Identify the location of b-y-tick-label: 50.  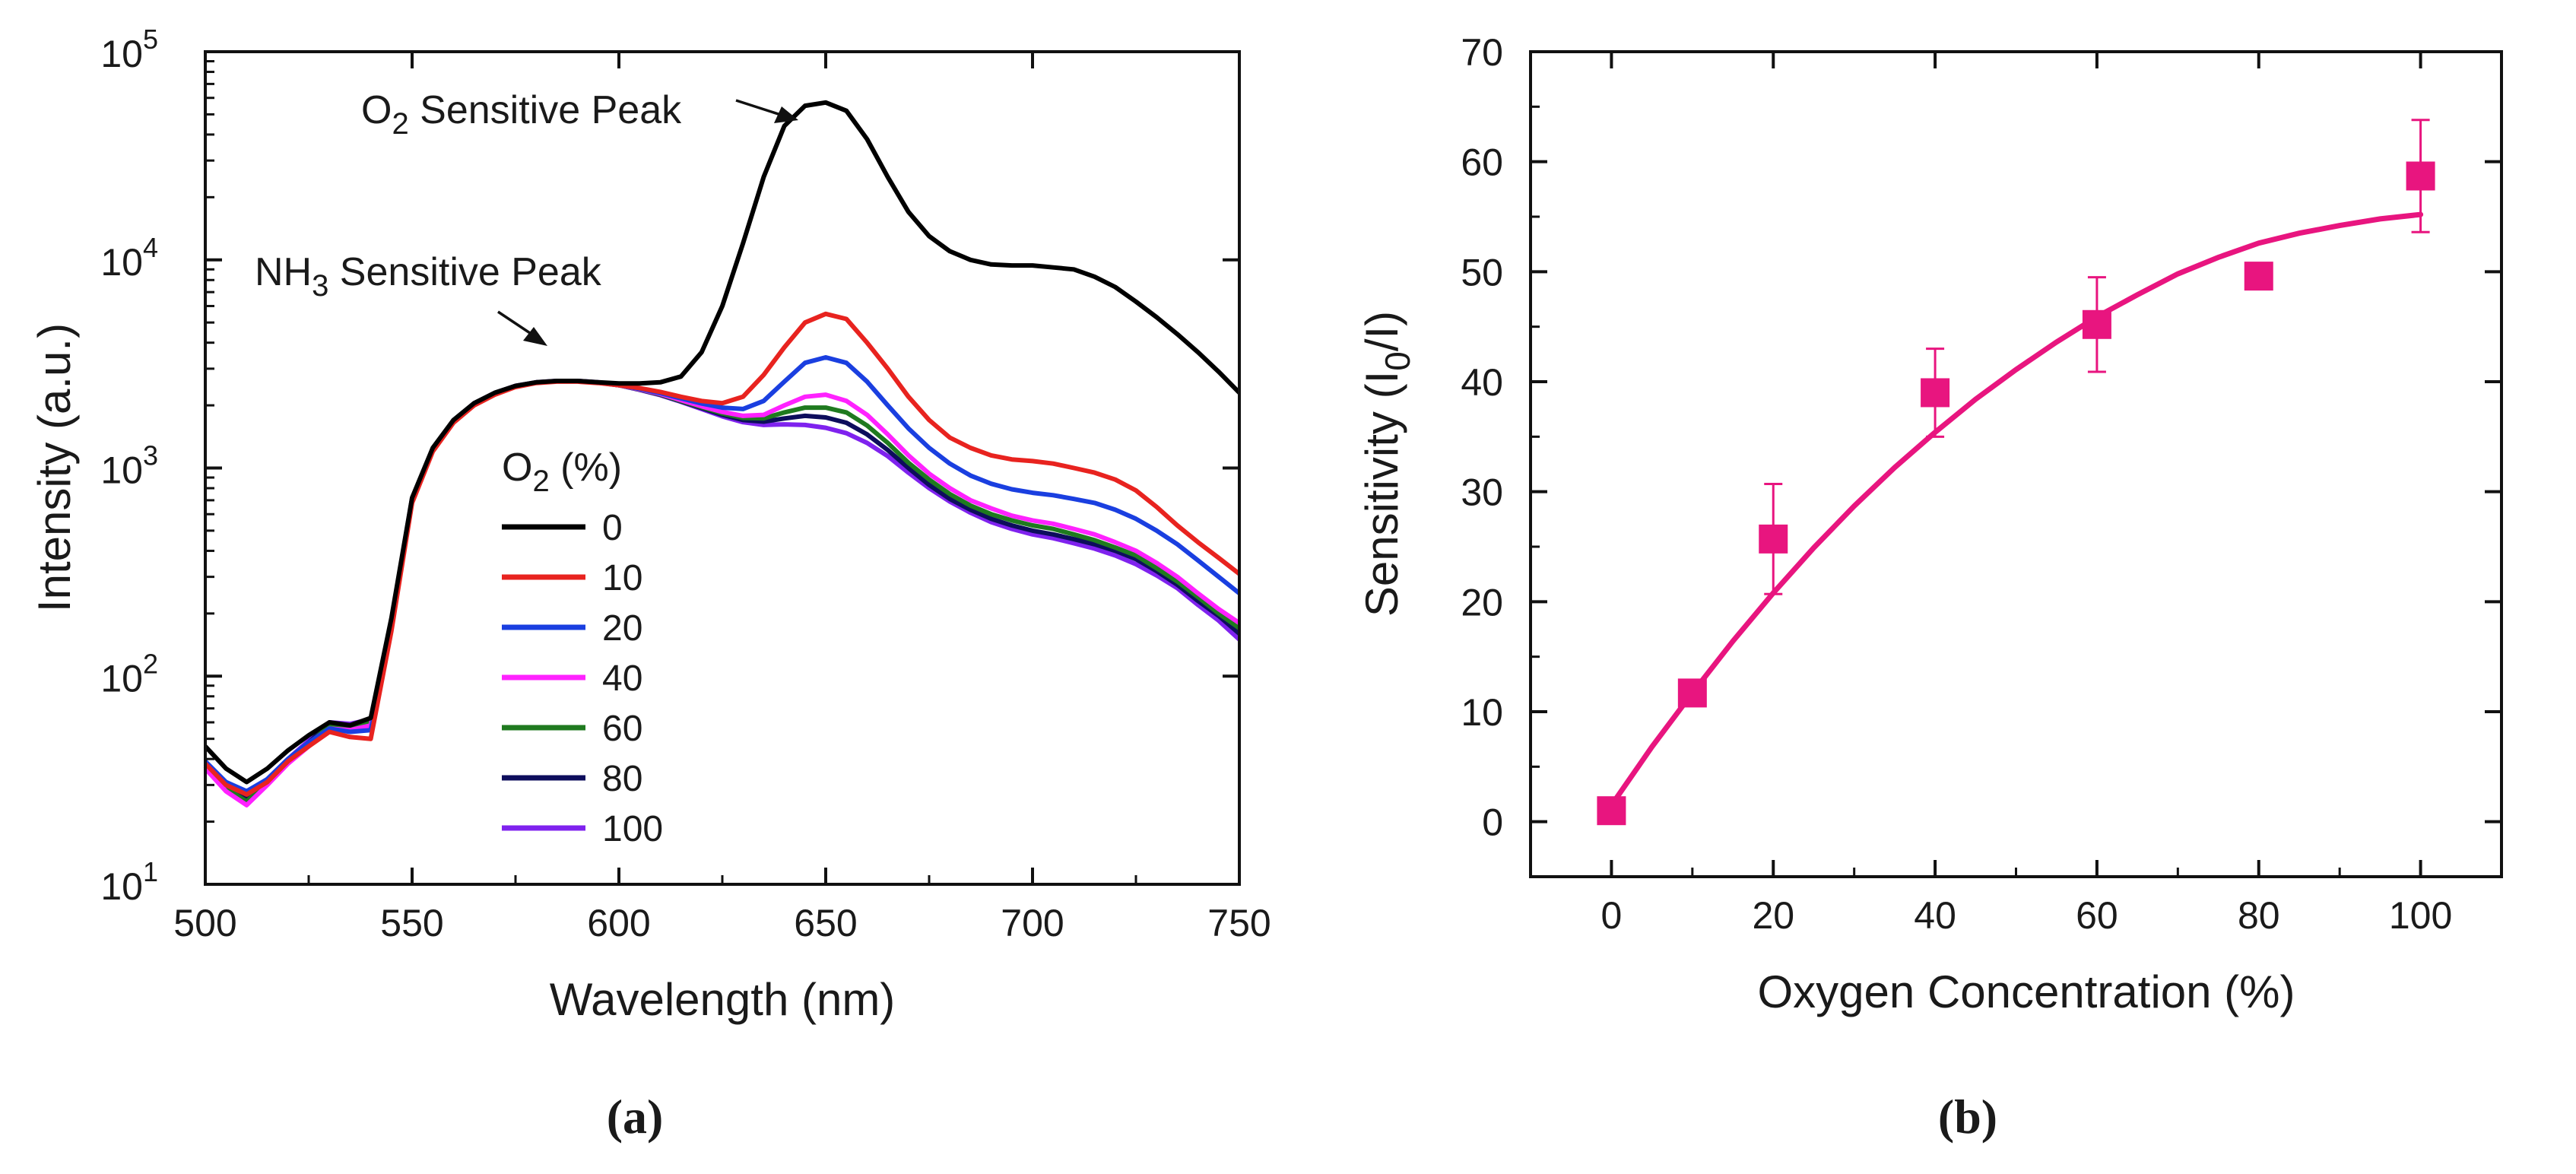
(1482, 272).